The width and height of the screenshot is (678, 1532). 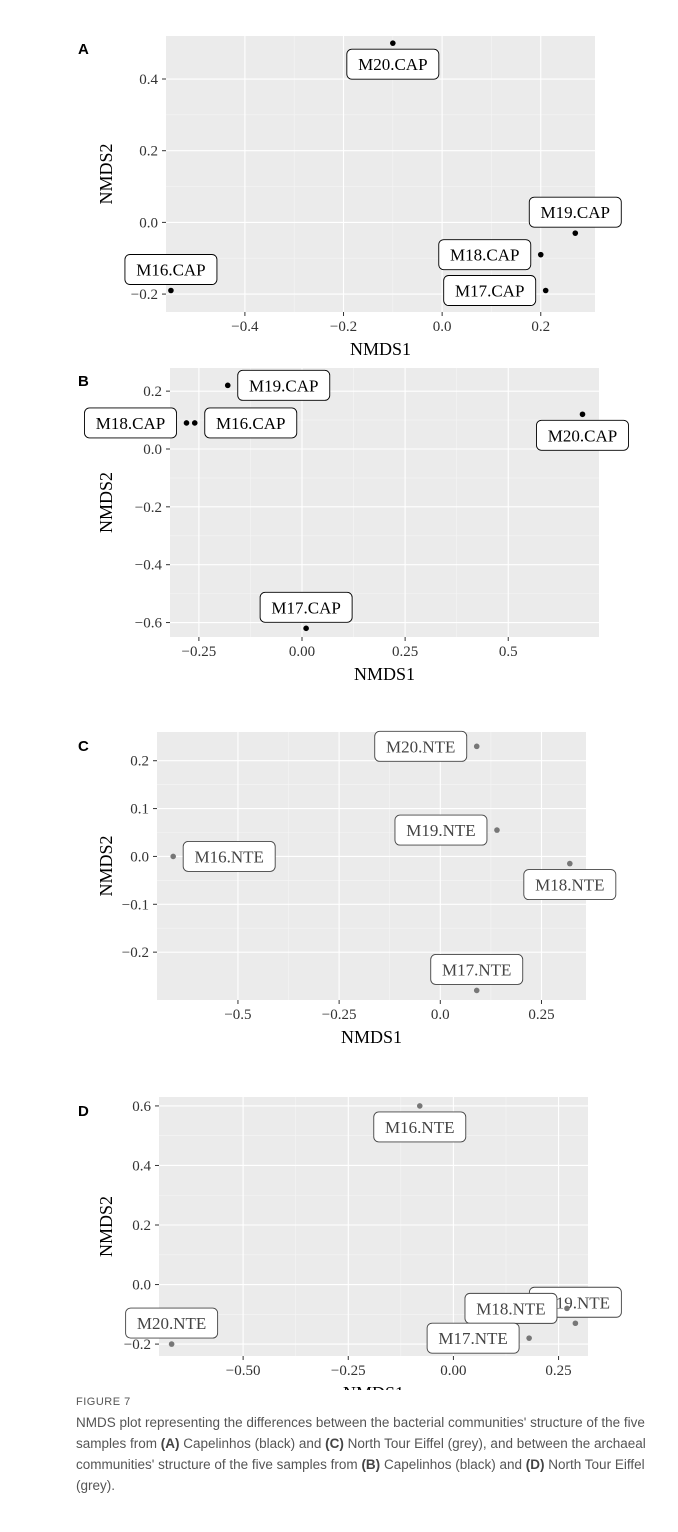 I want to click on y-tick-label: 0.4, so click(x=141, y=1166).